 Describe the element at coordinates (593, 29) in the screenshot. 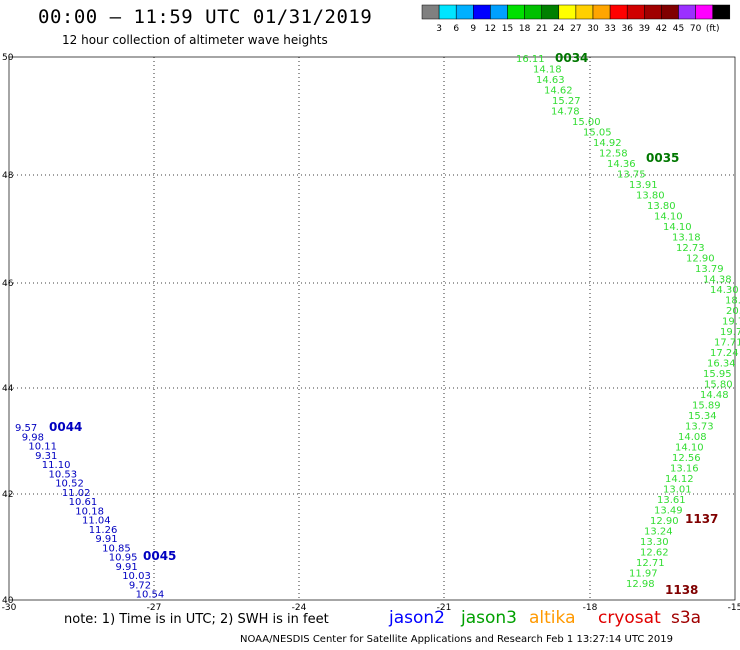

I see `legend-label: 30` at that location.